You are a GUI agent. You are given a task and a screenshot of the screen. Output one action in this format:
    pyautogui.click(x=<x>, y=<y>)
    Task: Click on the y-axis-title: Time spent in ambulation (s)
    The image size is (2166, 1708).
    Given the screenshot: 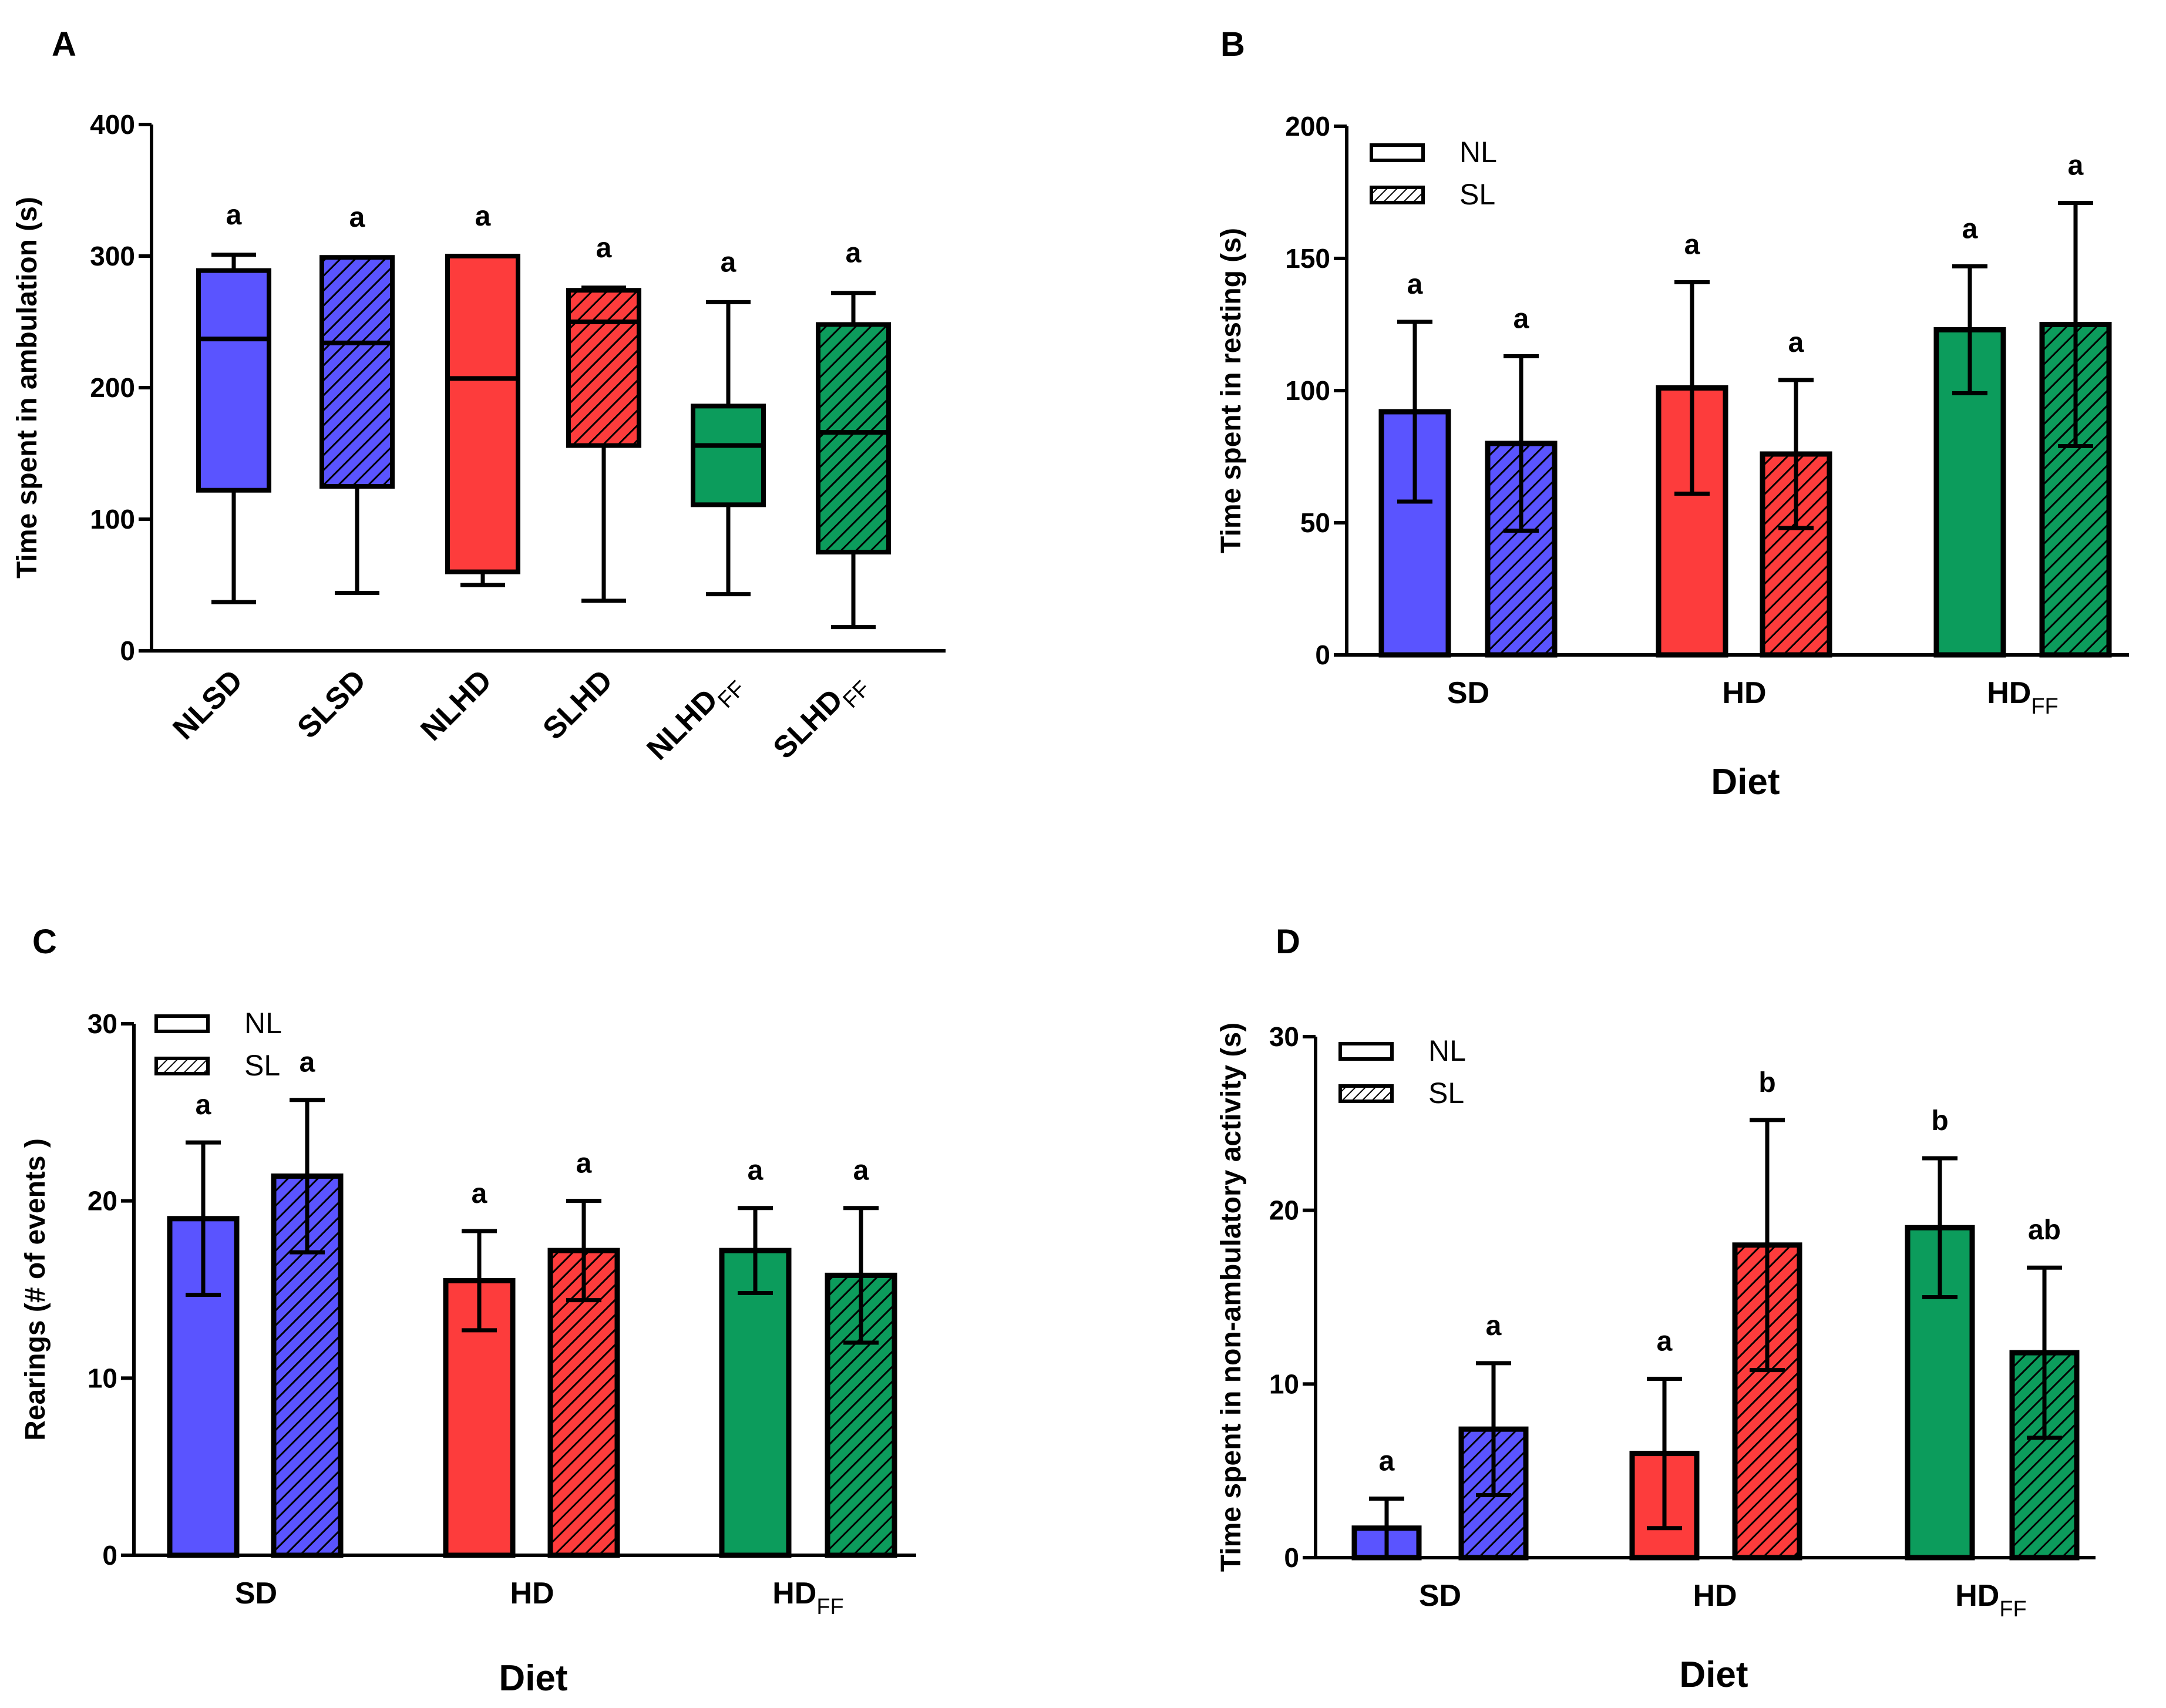 What is the action you would take?
    pyautogui.click(x=27, y=388)
    